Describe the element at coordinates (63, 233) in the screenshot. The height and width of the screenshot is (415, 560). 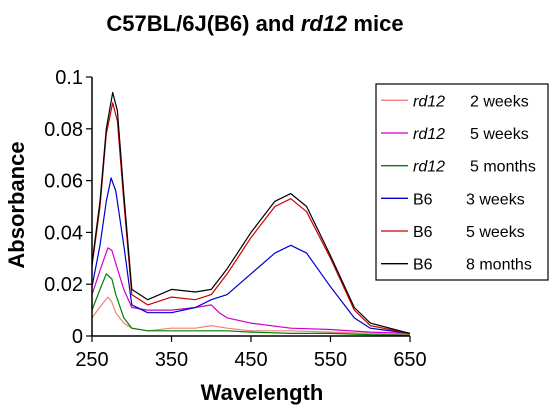
I see `y-tick-label: 0.04` at that location.